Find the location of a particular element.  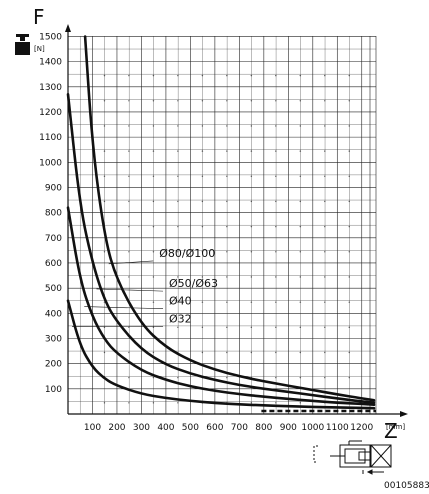

cylinder-diagram-icon is located at coordinates (352, 457).